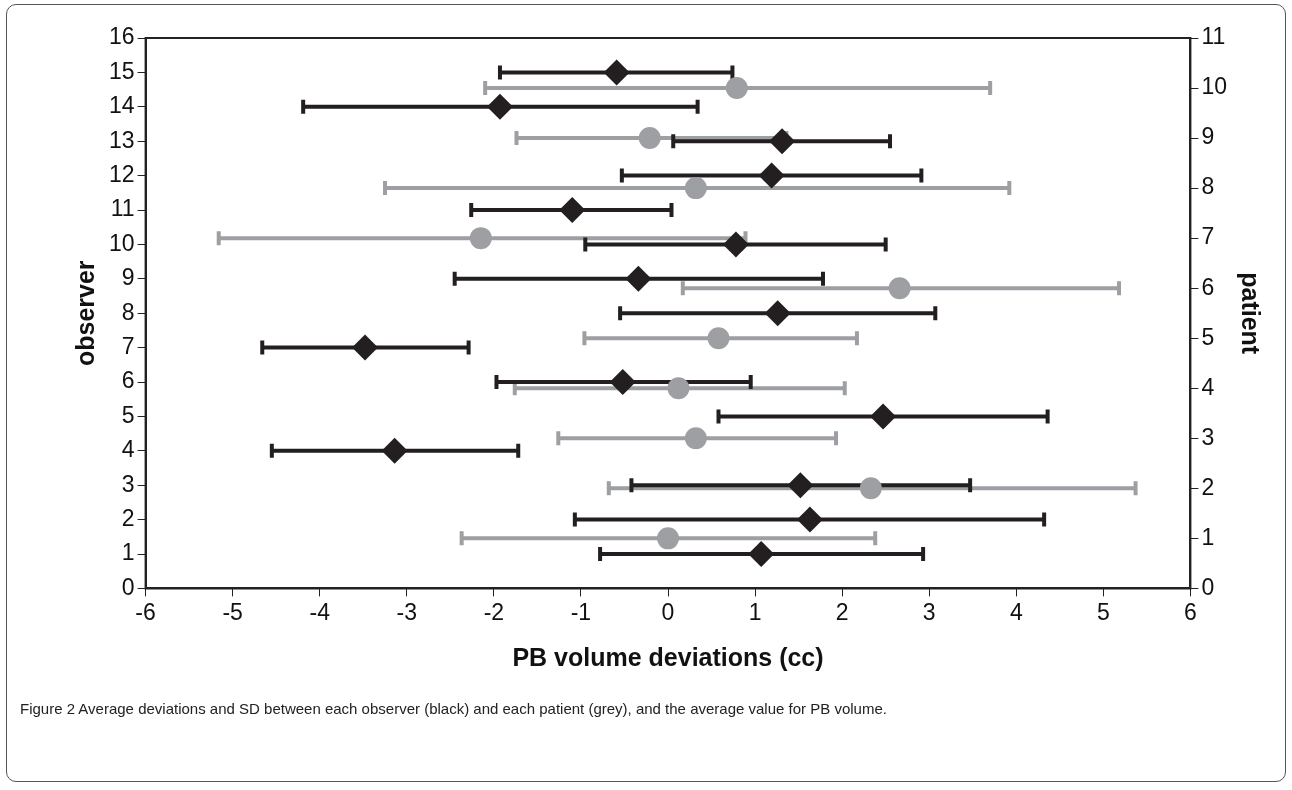 The image size is (1292, 790). What do you see at coordinates (1208, 136) in the screenshot?
I see `y2-tick-label: 9` at bounding box center [1208, 136].